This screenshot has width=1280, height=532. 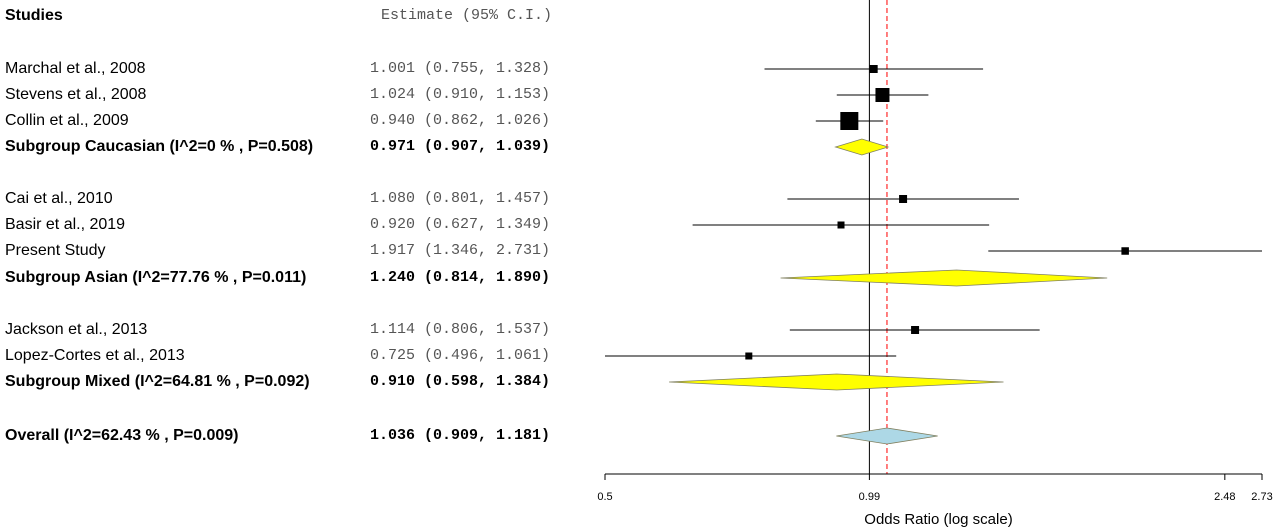 I want to click on x-axis-ticks: 0.5 0.99 2.48 2.73, so click(x=935, y=488).